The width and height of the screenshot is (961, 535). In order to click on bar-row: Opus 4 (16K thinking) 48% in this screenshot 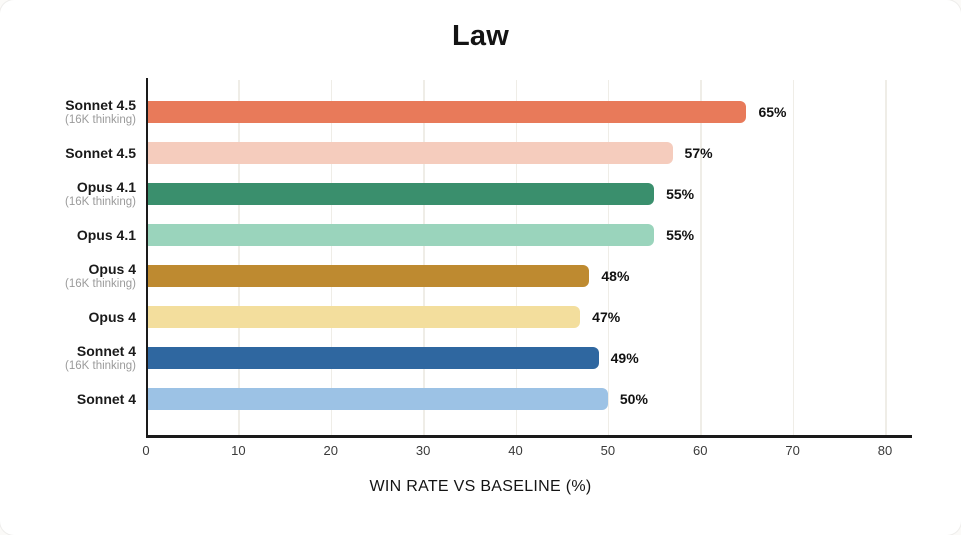, I will do `click(488, 275)`.